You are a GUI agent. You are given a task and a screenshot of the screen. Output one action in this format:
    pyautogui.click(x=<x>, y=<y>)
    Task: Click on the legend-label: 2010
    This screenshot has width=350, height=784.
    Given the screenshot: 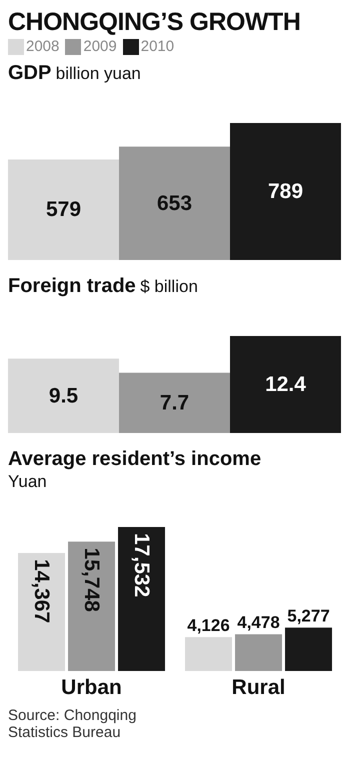 What is the action you would take?
    pyautogui.click(x=157, y=46)
    